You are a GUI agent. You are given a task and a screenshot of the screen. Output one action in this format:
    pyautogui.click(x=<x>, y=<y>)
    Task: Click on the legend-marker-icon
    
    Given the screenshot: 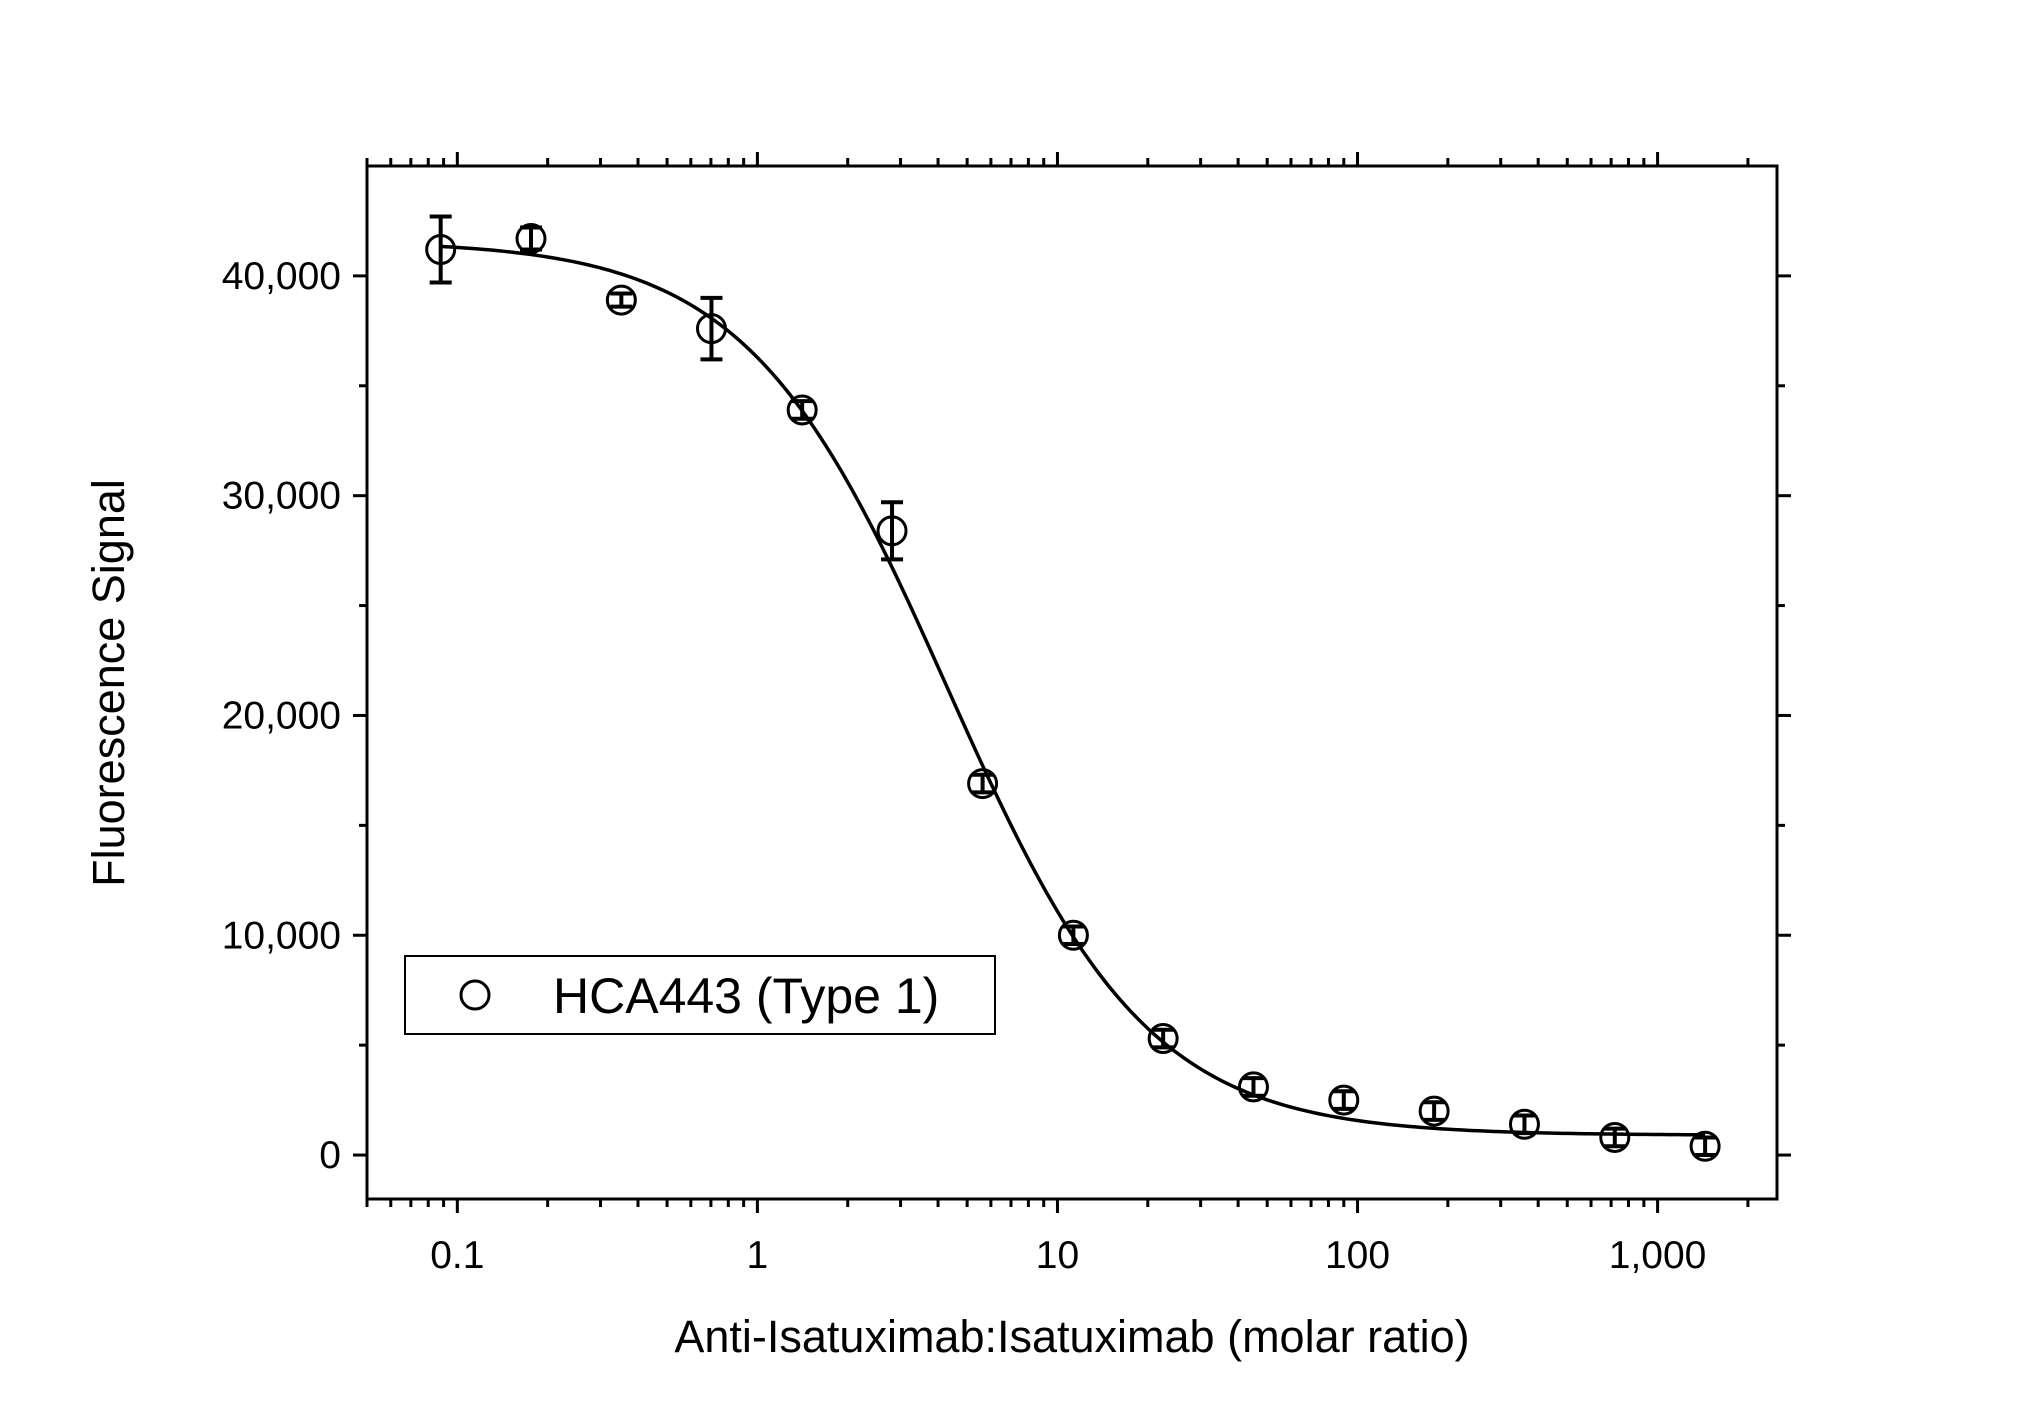 What is the action you would take?
    pyautogui.click(x=475, y=995)
    